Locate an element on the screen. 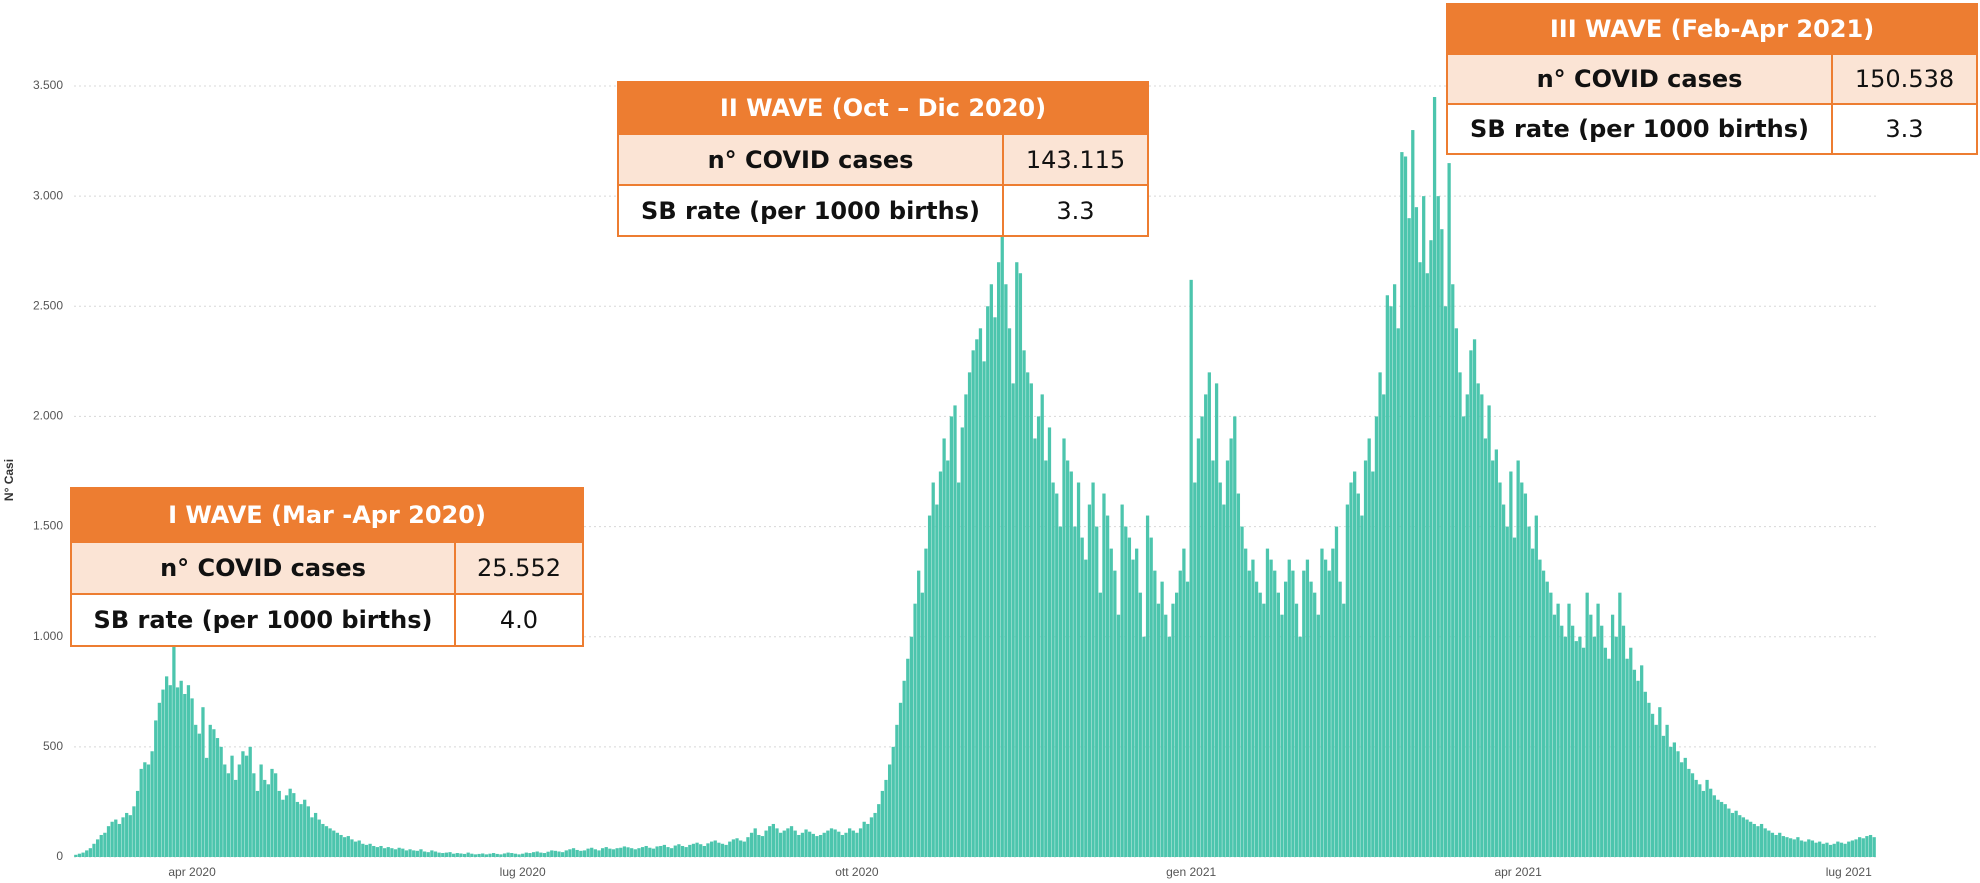 This screenshot has height=883, width=1980. wave-row-value: 143.115 is located at coordinates (1075, 159).